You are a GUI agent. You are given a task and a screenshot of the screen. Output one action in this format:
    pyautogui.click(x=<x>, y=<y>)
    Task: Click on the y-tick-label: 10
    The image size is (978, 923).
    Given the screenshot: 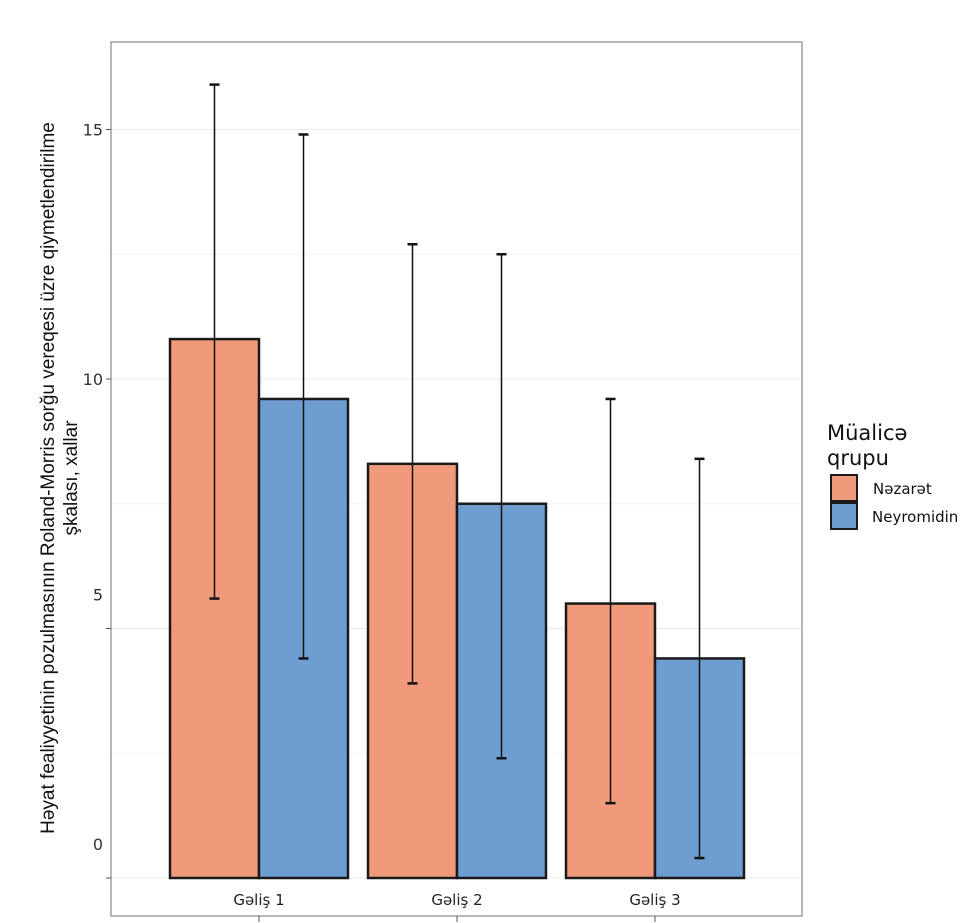 What is the action you would take?
    pyautogui.click(x=93, y=379)
    